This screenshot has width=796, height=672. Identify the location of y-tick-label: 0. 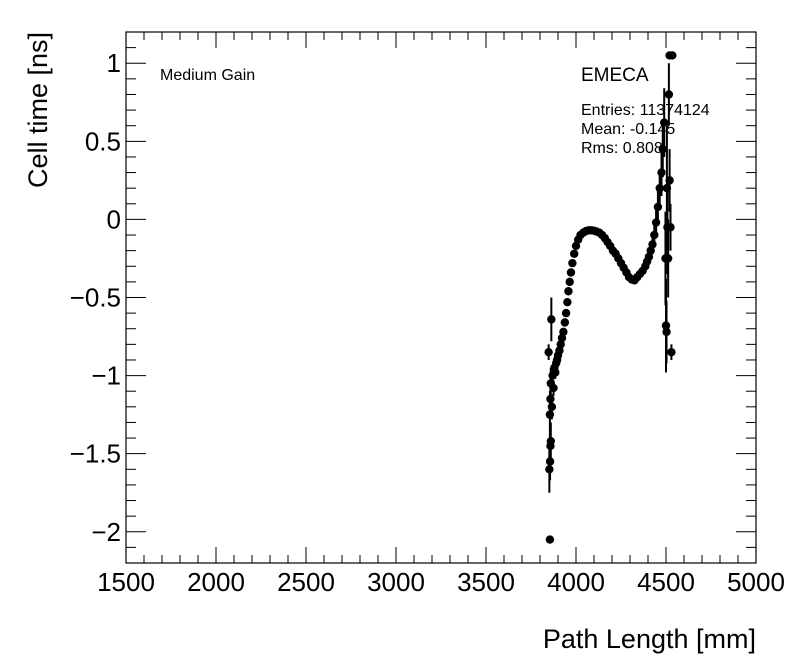
(114, 219).